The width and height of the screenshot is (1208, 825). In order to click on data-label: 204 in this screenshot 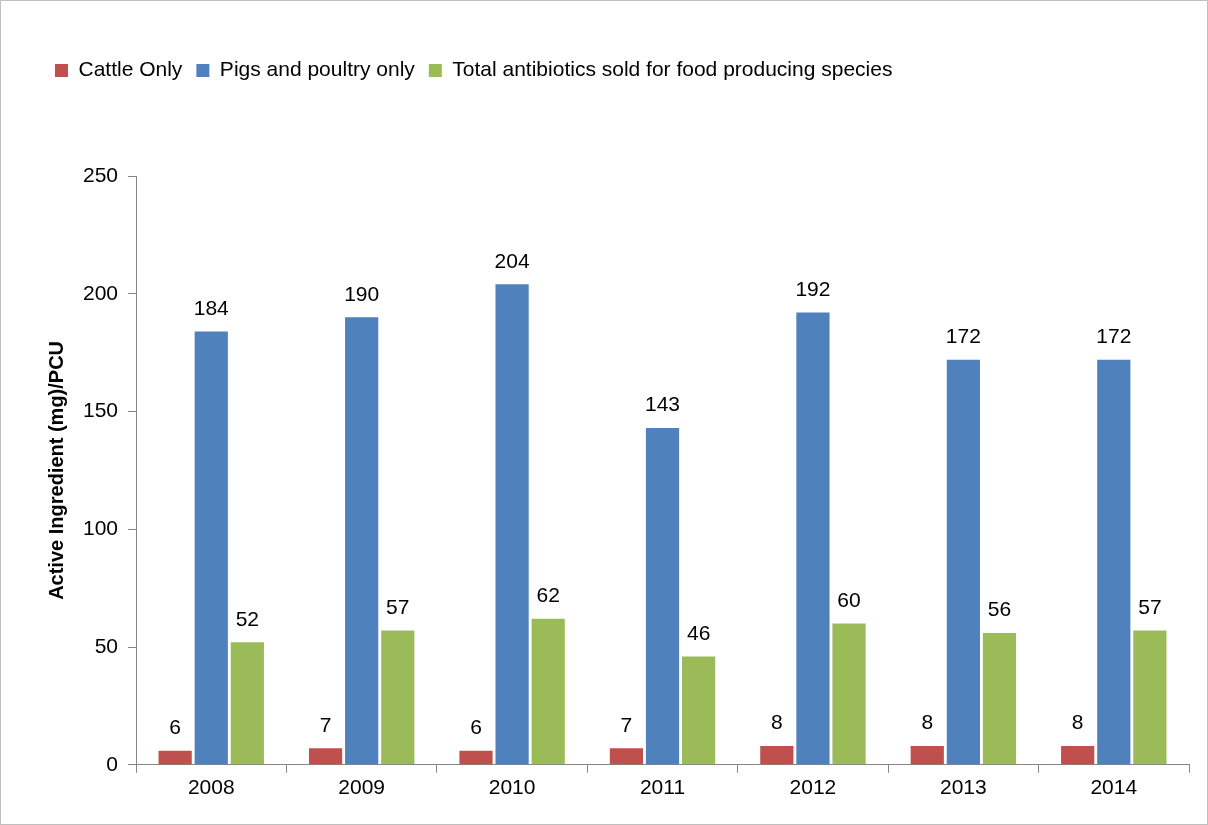, I will do `click(512, 260)`.